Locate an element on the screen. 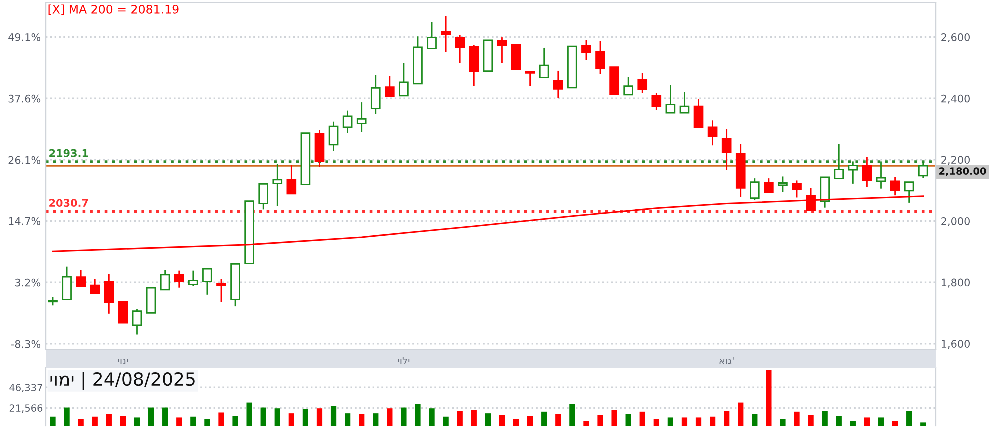  ref-line-label: 2,180.00 is located at coordinates (963, 172).